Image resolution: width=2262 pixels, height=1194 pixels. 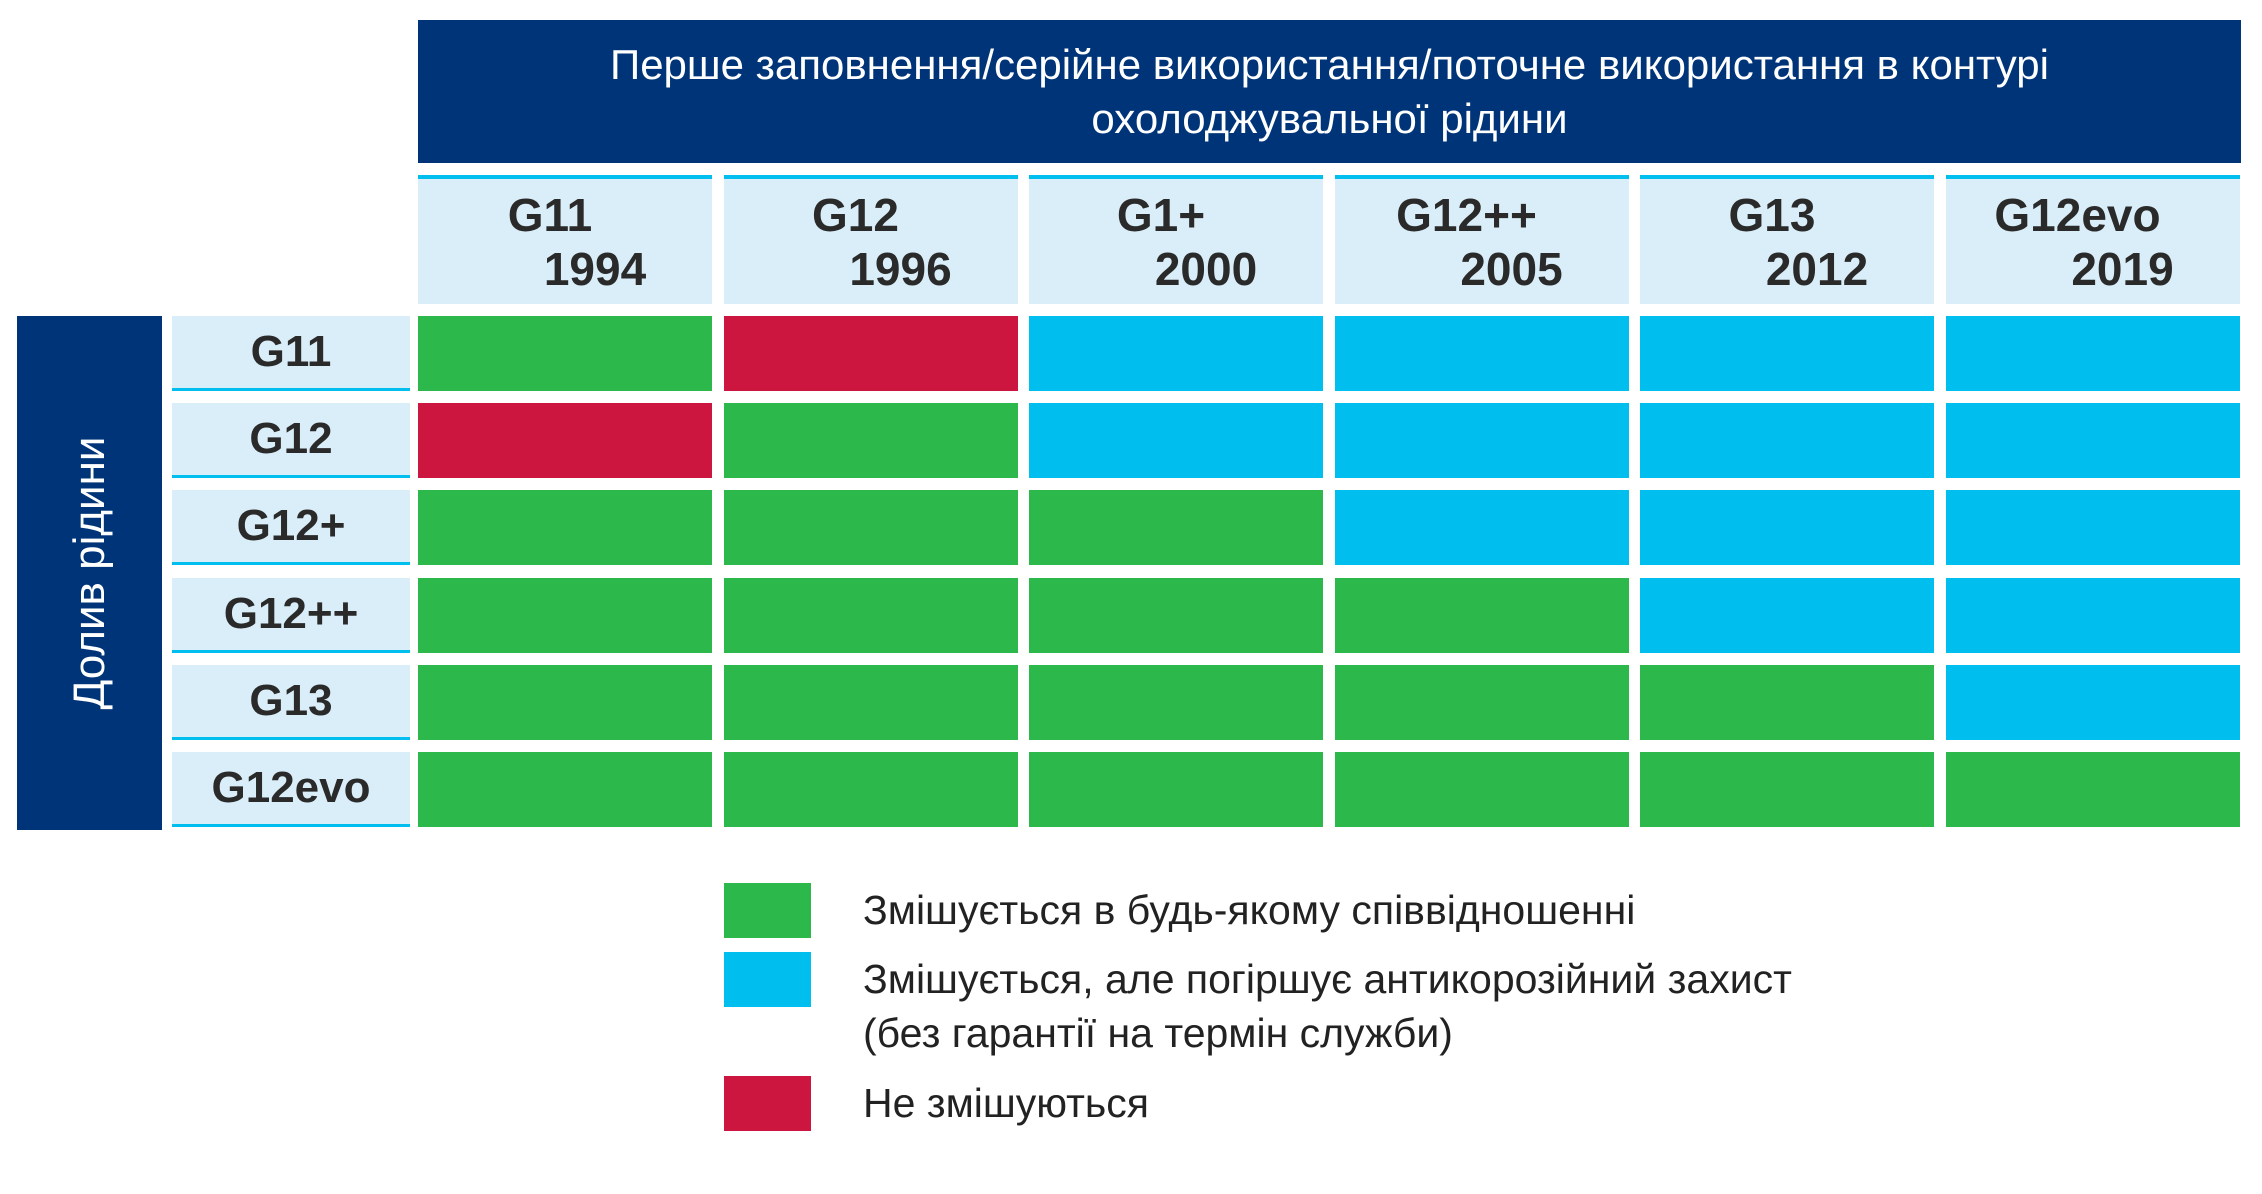 What do you see at coordinates (1249, 910) in the screenshot?
I see `legend-text: Змішується в будь-якому співвідношенні` at bounding box center [1249, 910].